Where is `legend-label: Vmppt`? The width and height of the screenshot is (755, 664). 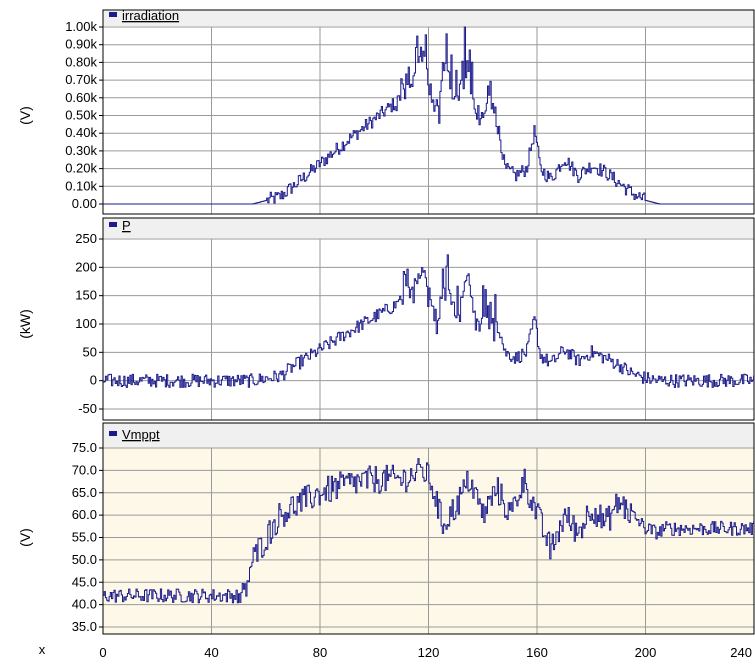
legend-label: Vmppt is located at coordinates (141, 434).